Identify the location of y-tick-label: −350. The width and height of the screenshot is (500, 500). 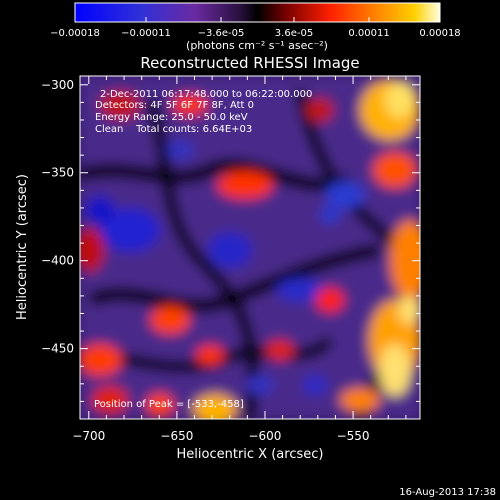
(57, 173).